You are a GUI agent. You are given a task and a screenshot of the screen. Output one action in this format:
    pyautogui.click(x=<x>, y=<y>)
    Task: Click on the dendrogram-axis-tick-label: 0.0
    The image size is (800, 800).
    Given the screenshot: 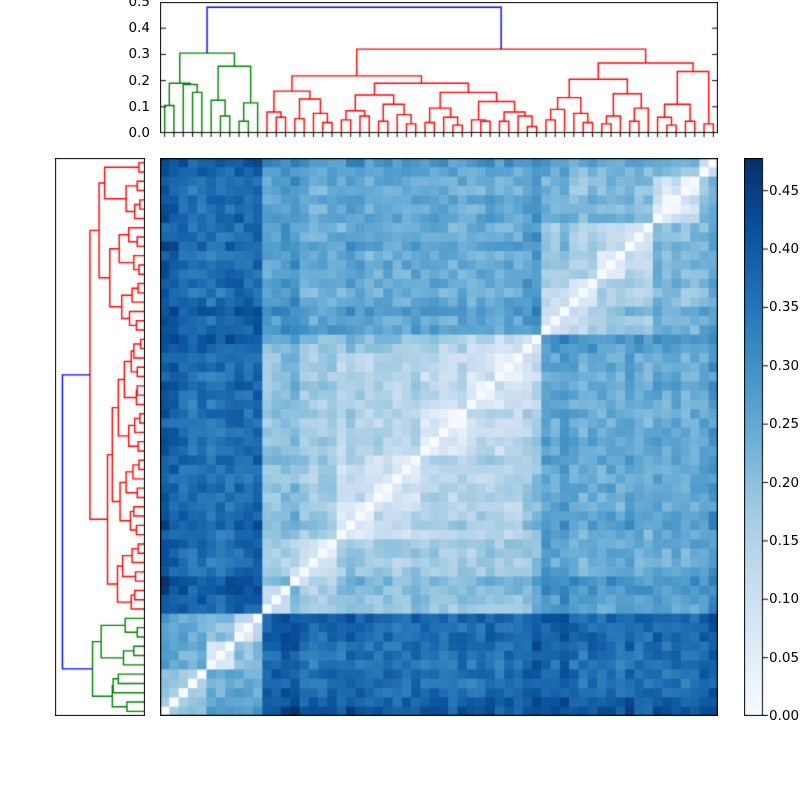 What is the action you would take?
    pyautogui.click(x=139, y=133)
    